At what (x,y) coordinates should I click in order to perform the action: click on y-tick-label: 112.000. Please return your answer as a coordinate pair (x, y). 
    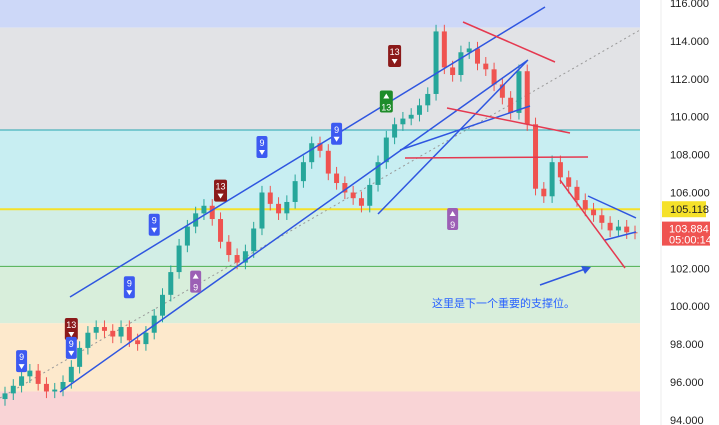
    Looking at the image, I should click on (689, 80).